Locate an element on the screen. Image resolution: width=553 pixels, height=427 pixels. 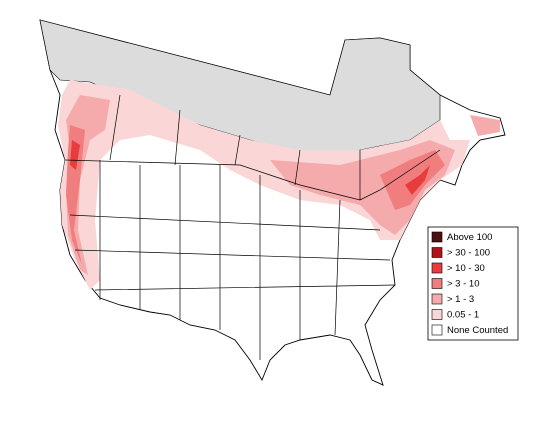
legend-label: > 3 - 10 is located at coordinates (463, 284).